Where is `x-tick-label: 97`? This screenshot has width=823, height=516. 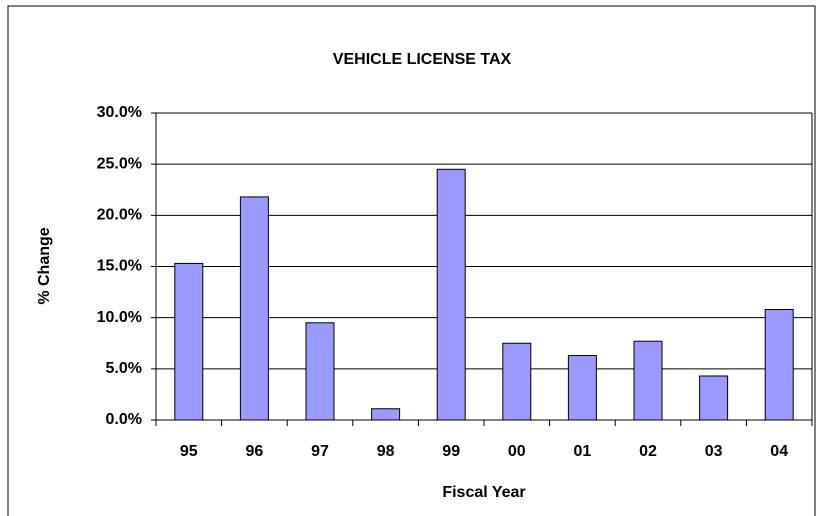 x-tick-label: 97 is located at coordinates (320, 451).